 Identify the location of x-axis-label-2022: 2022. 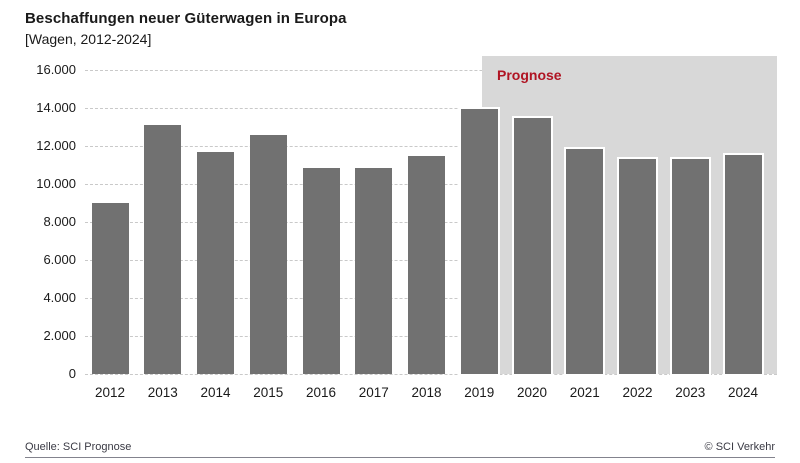
(637, 392).